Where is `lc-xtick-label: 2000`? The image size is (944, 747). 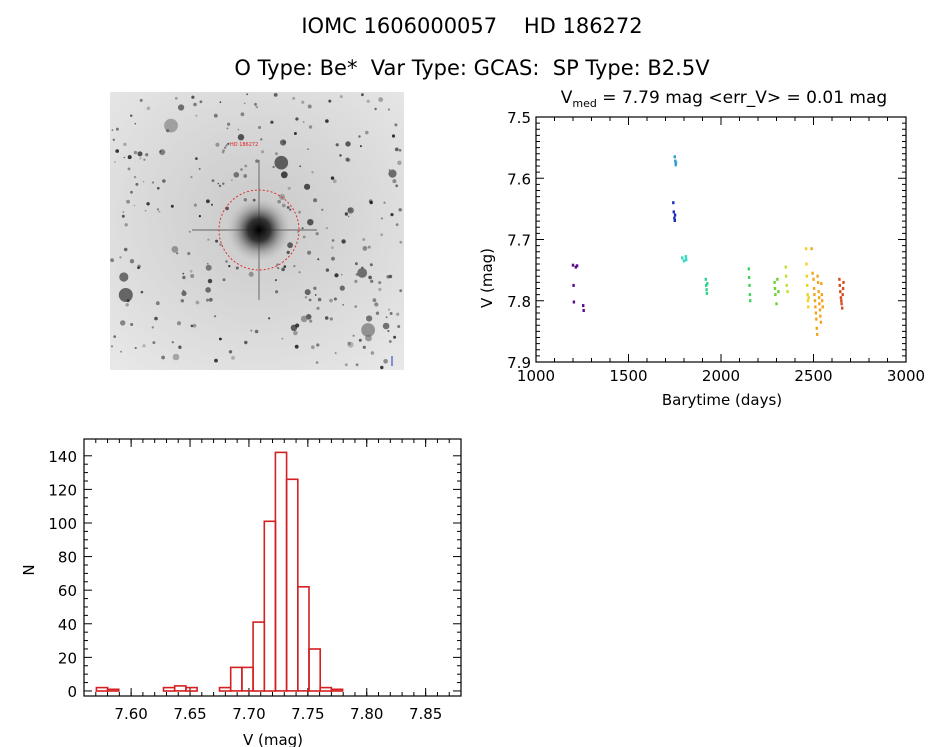
lc-xtick-label: 2000 is located at coordinates (721, 376).